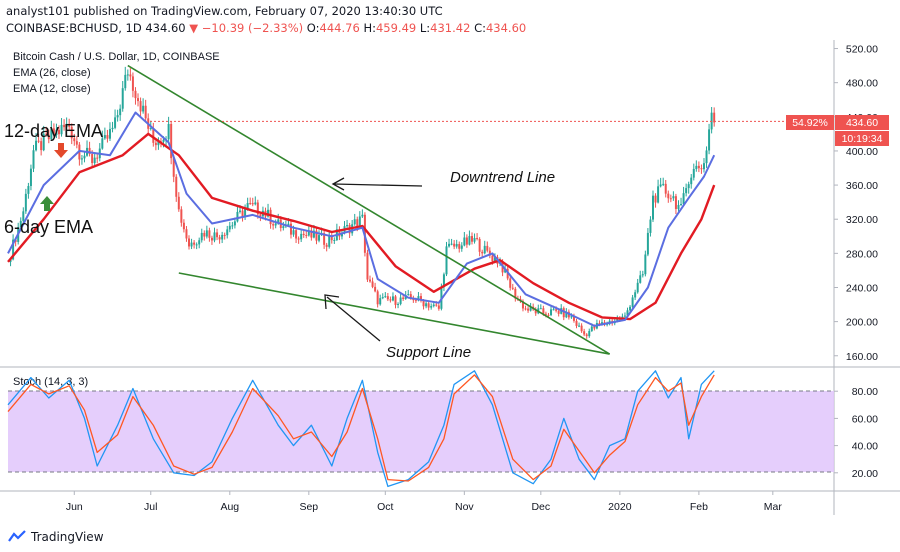 This screenshot has height=552, width=900. What do you see at coordinates (332, 302) in the screenshot?
I see `support-arrowhead` at bounding box center [332, 302].